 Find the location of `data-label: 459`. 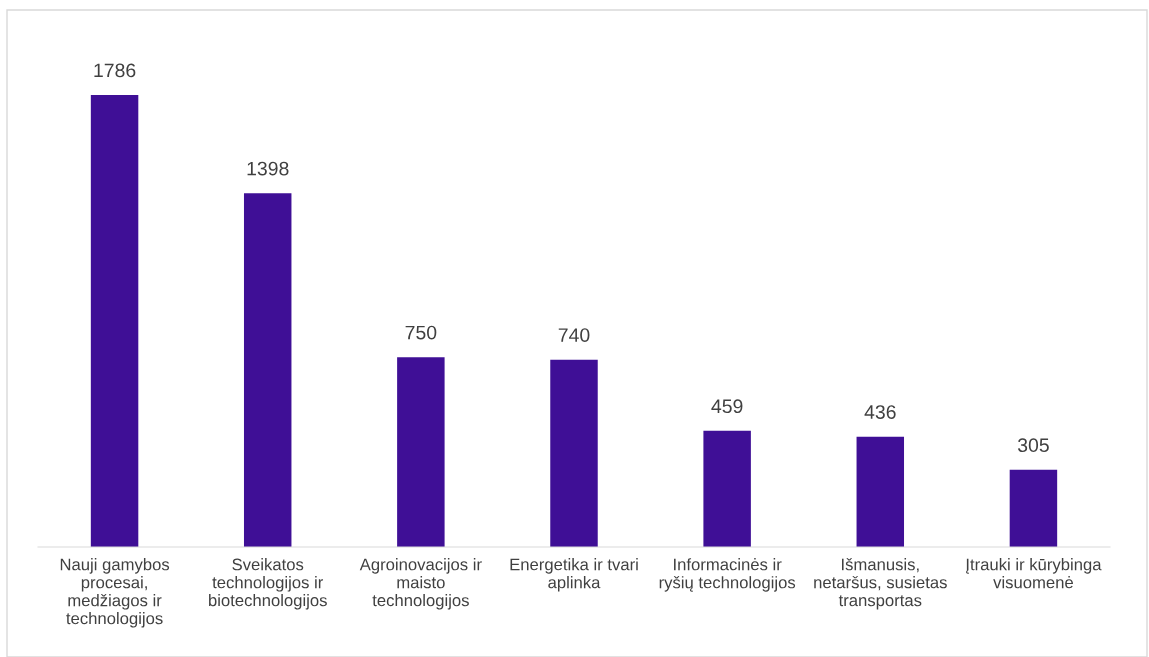

data-label: 459 is located at coordinates (727, 406).